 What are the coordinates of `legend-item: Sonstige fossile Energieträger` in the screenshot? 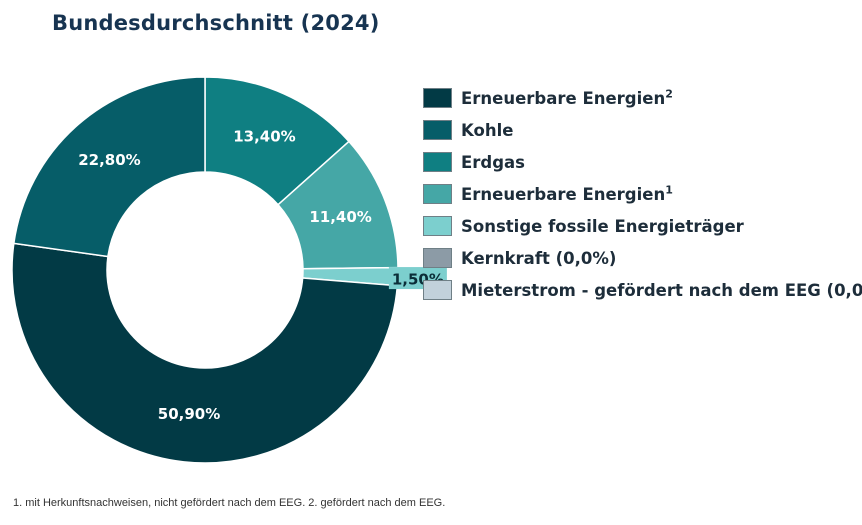 It's located at (642, 226).